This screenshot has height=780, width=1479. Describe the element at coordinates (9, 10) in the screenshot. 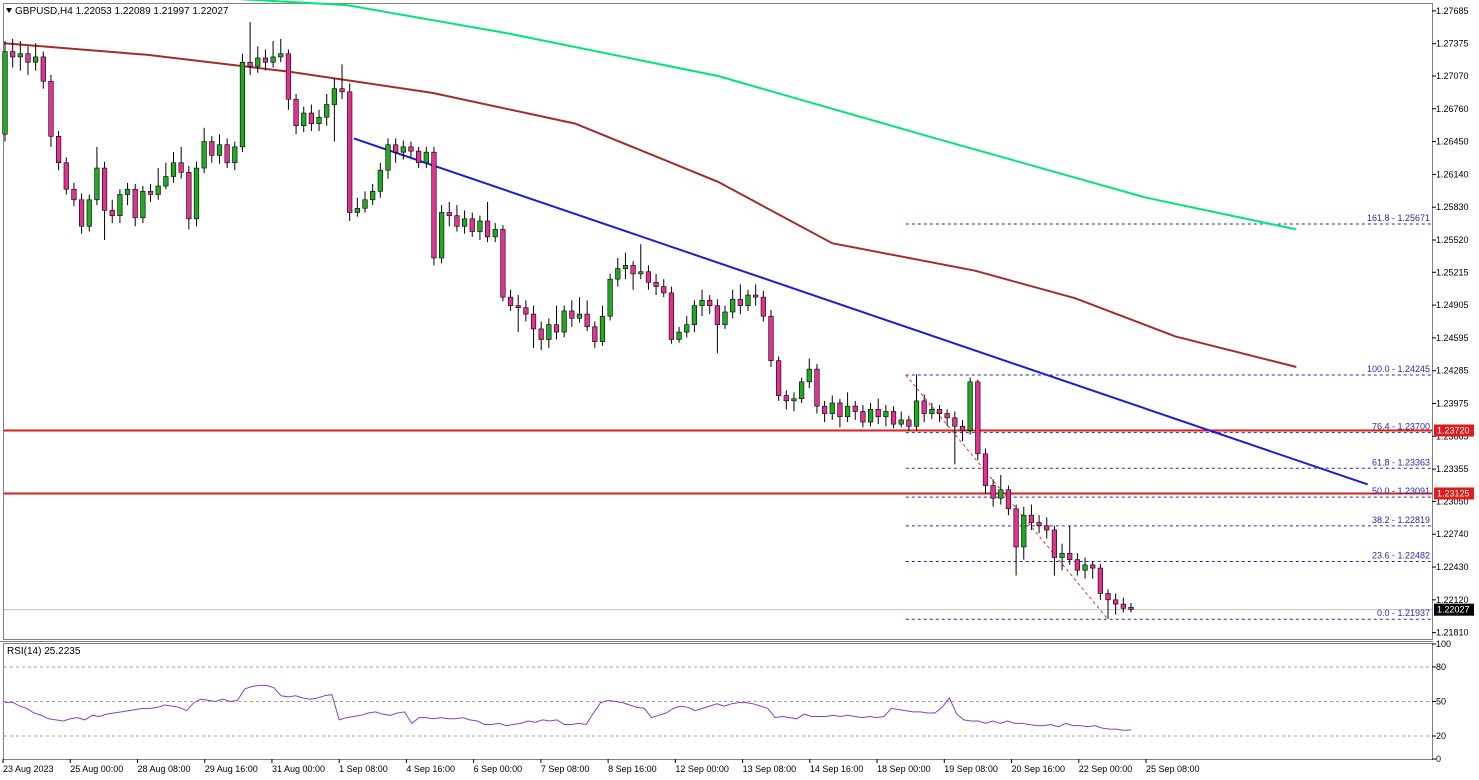

I see `collapse-arrow-icon` at that location.